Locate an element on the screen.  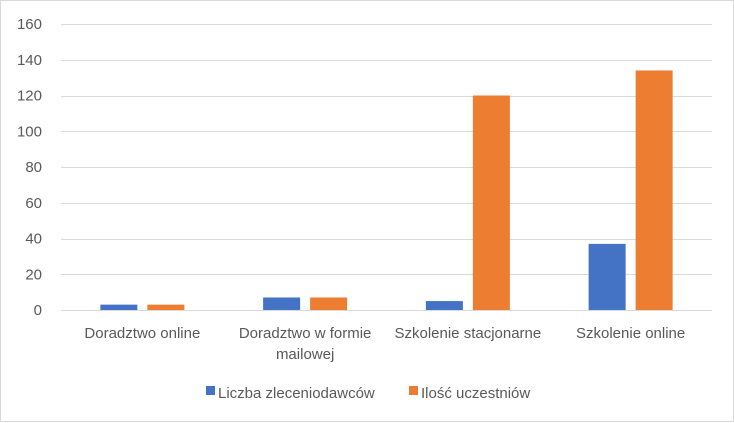
x-category-label: Doradztwo online is located at coordinates (142, 333).